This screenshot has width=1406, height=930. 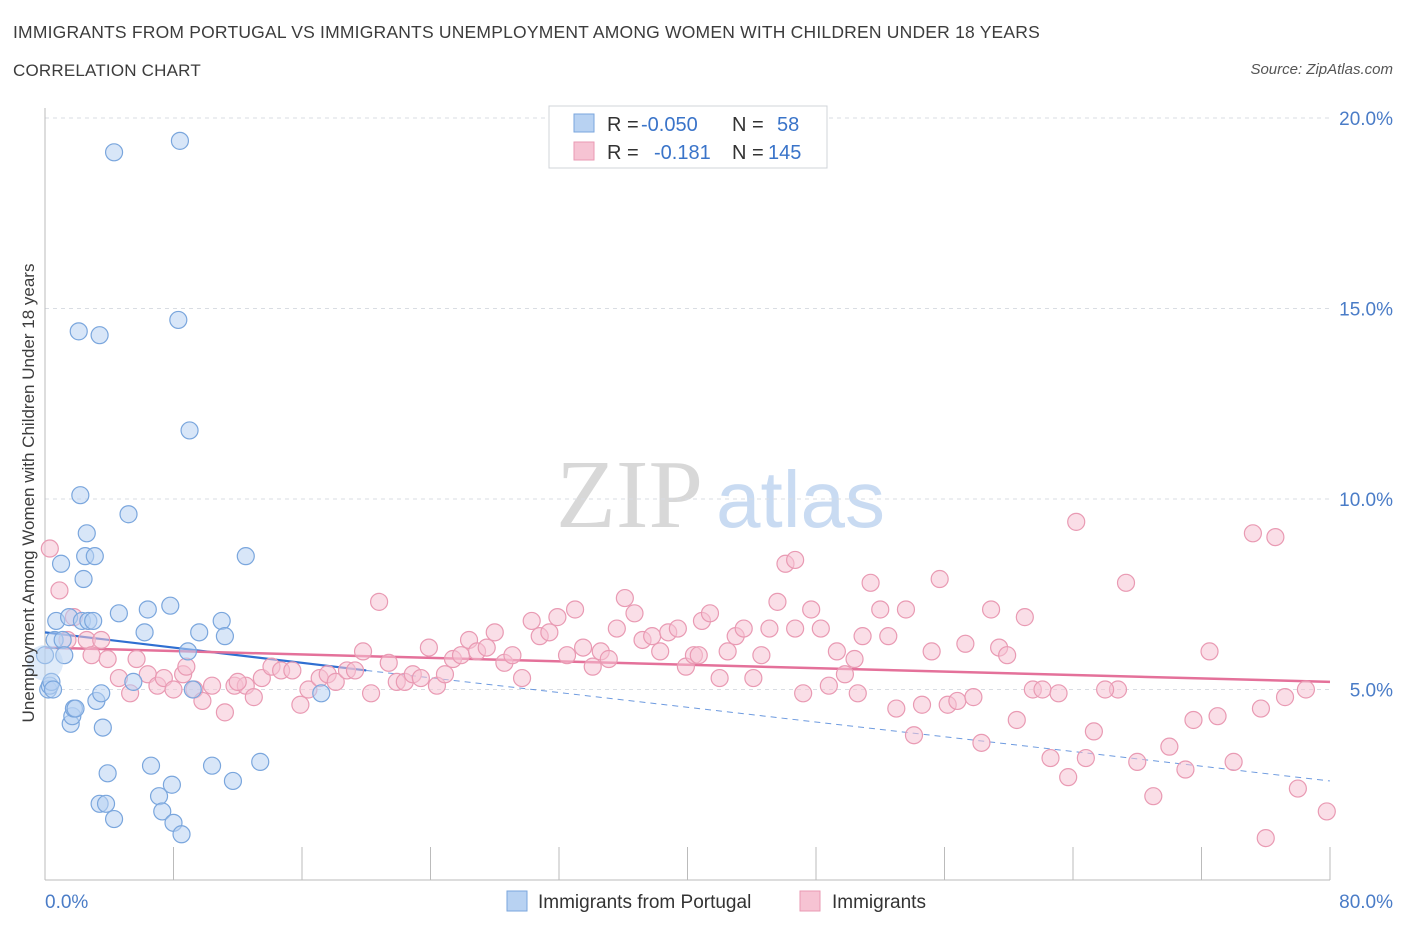 I want to click on y-tick-label: 20.0%, so click(x=1366, y=119).